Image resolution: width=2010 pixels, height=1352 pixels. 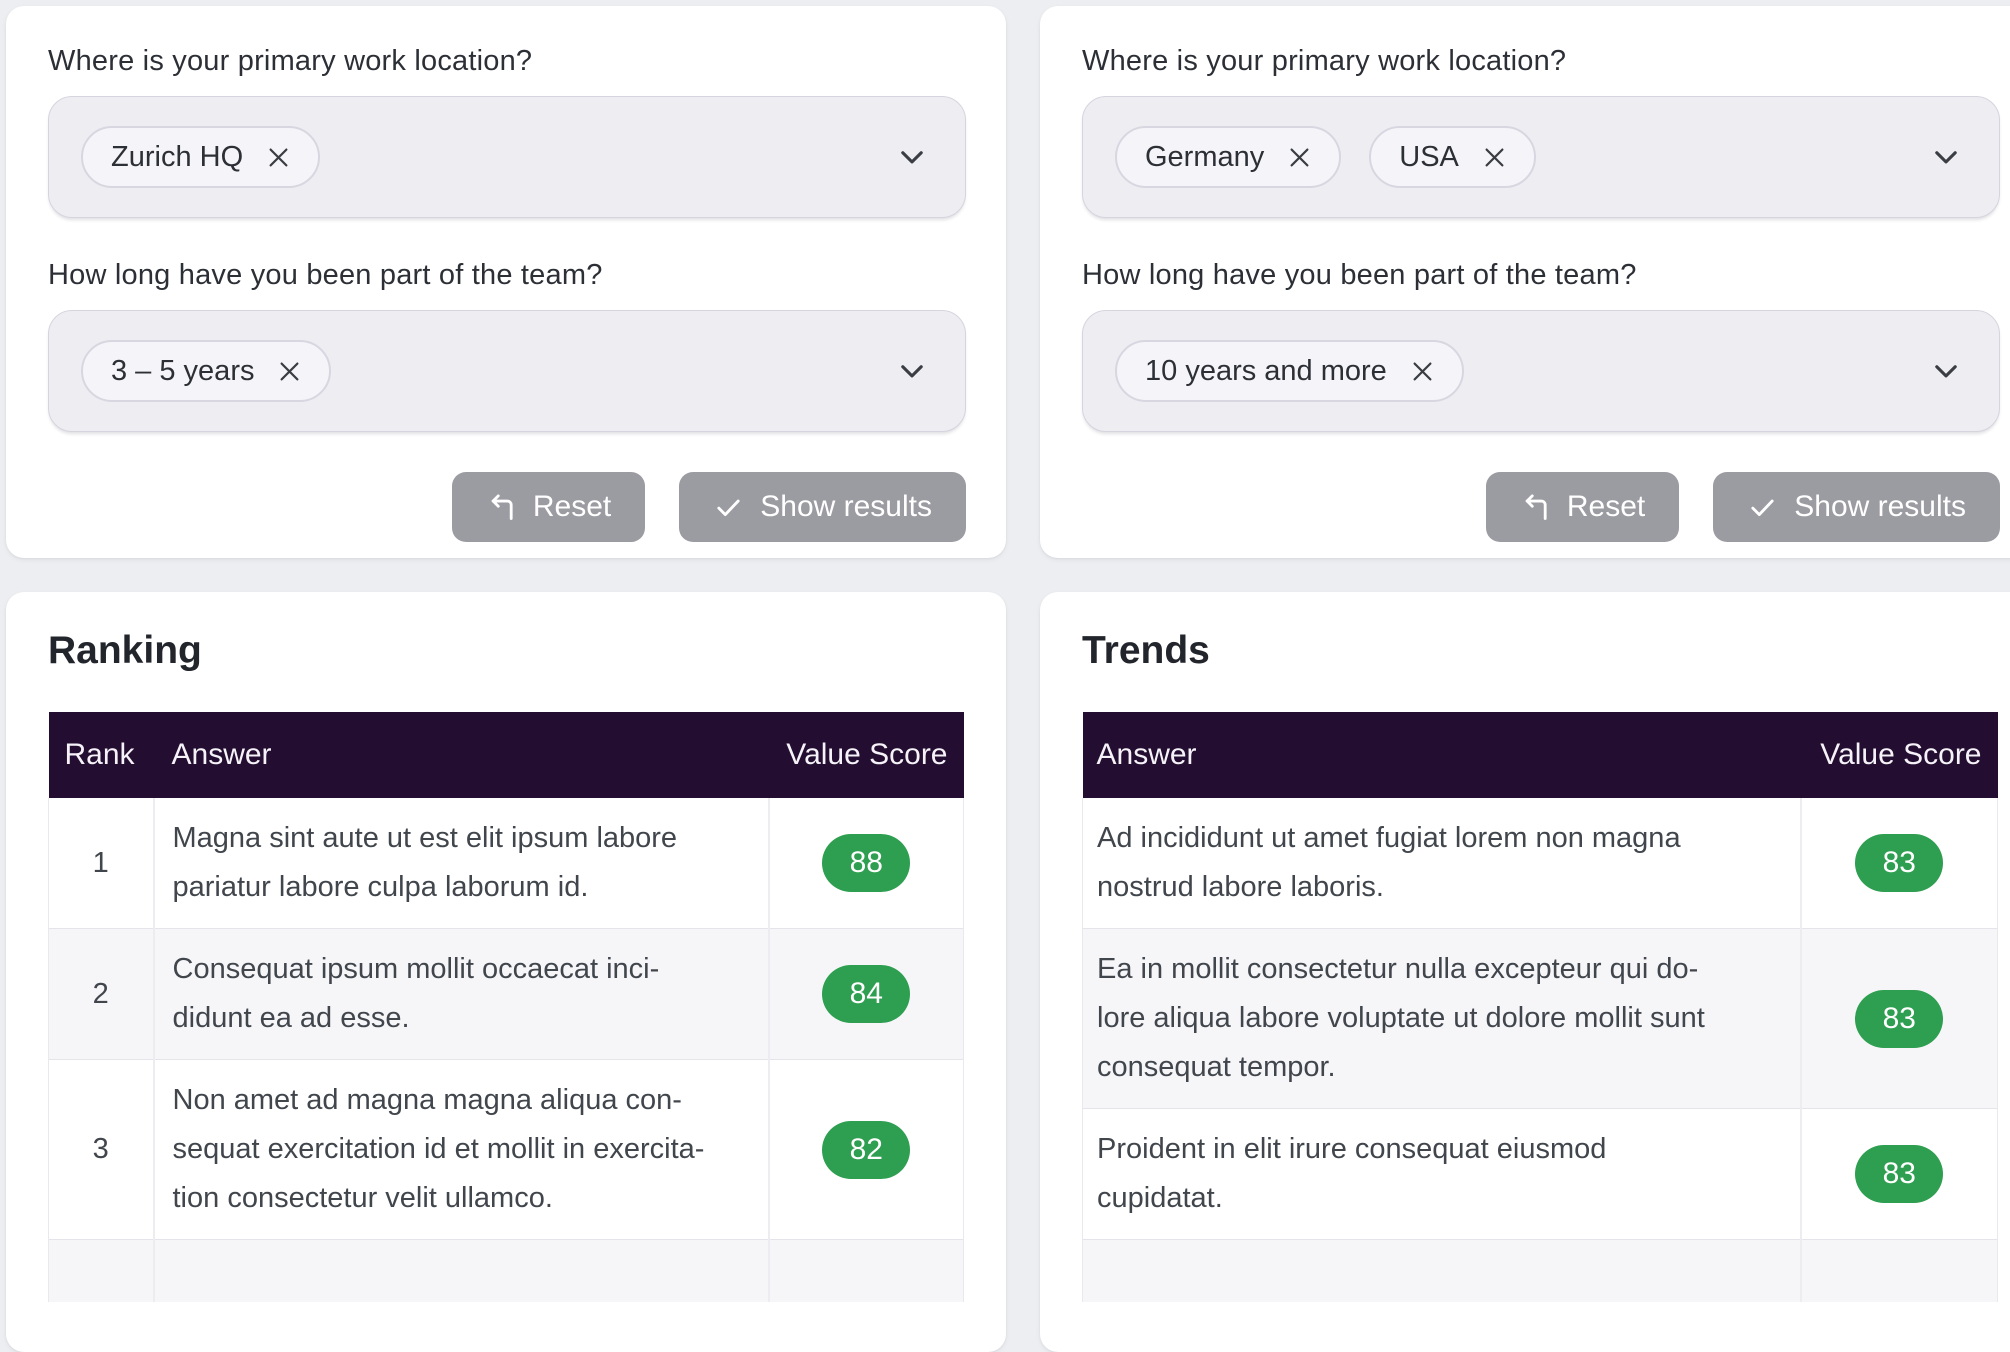 I want to click on chip-germany: Germany, so click(x=1228, y=157).